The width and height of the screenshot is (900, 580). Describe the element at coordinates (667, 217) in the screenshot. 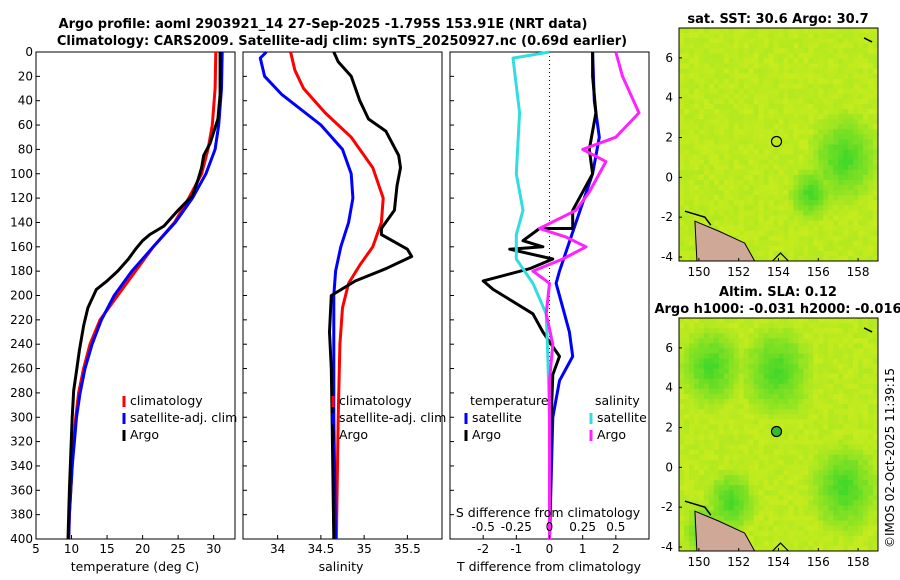

I see `y-tick-label: -2` at that location.